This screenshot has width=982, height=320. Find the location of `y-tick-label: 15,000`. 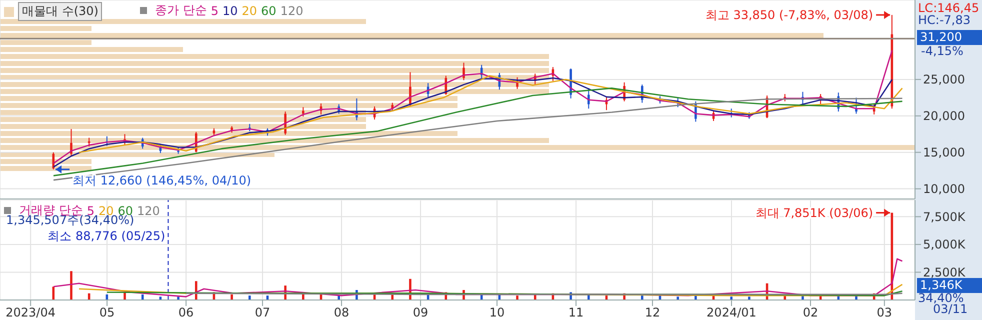

y-tick-label: 15,000 is located at coordinates (944, 153).